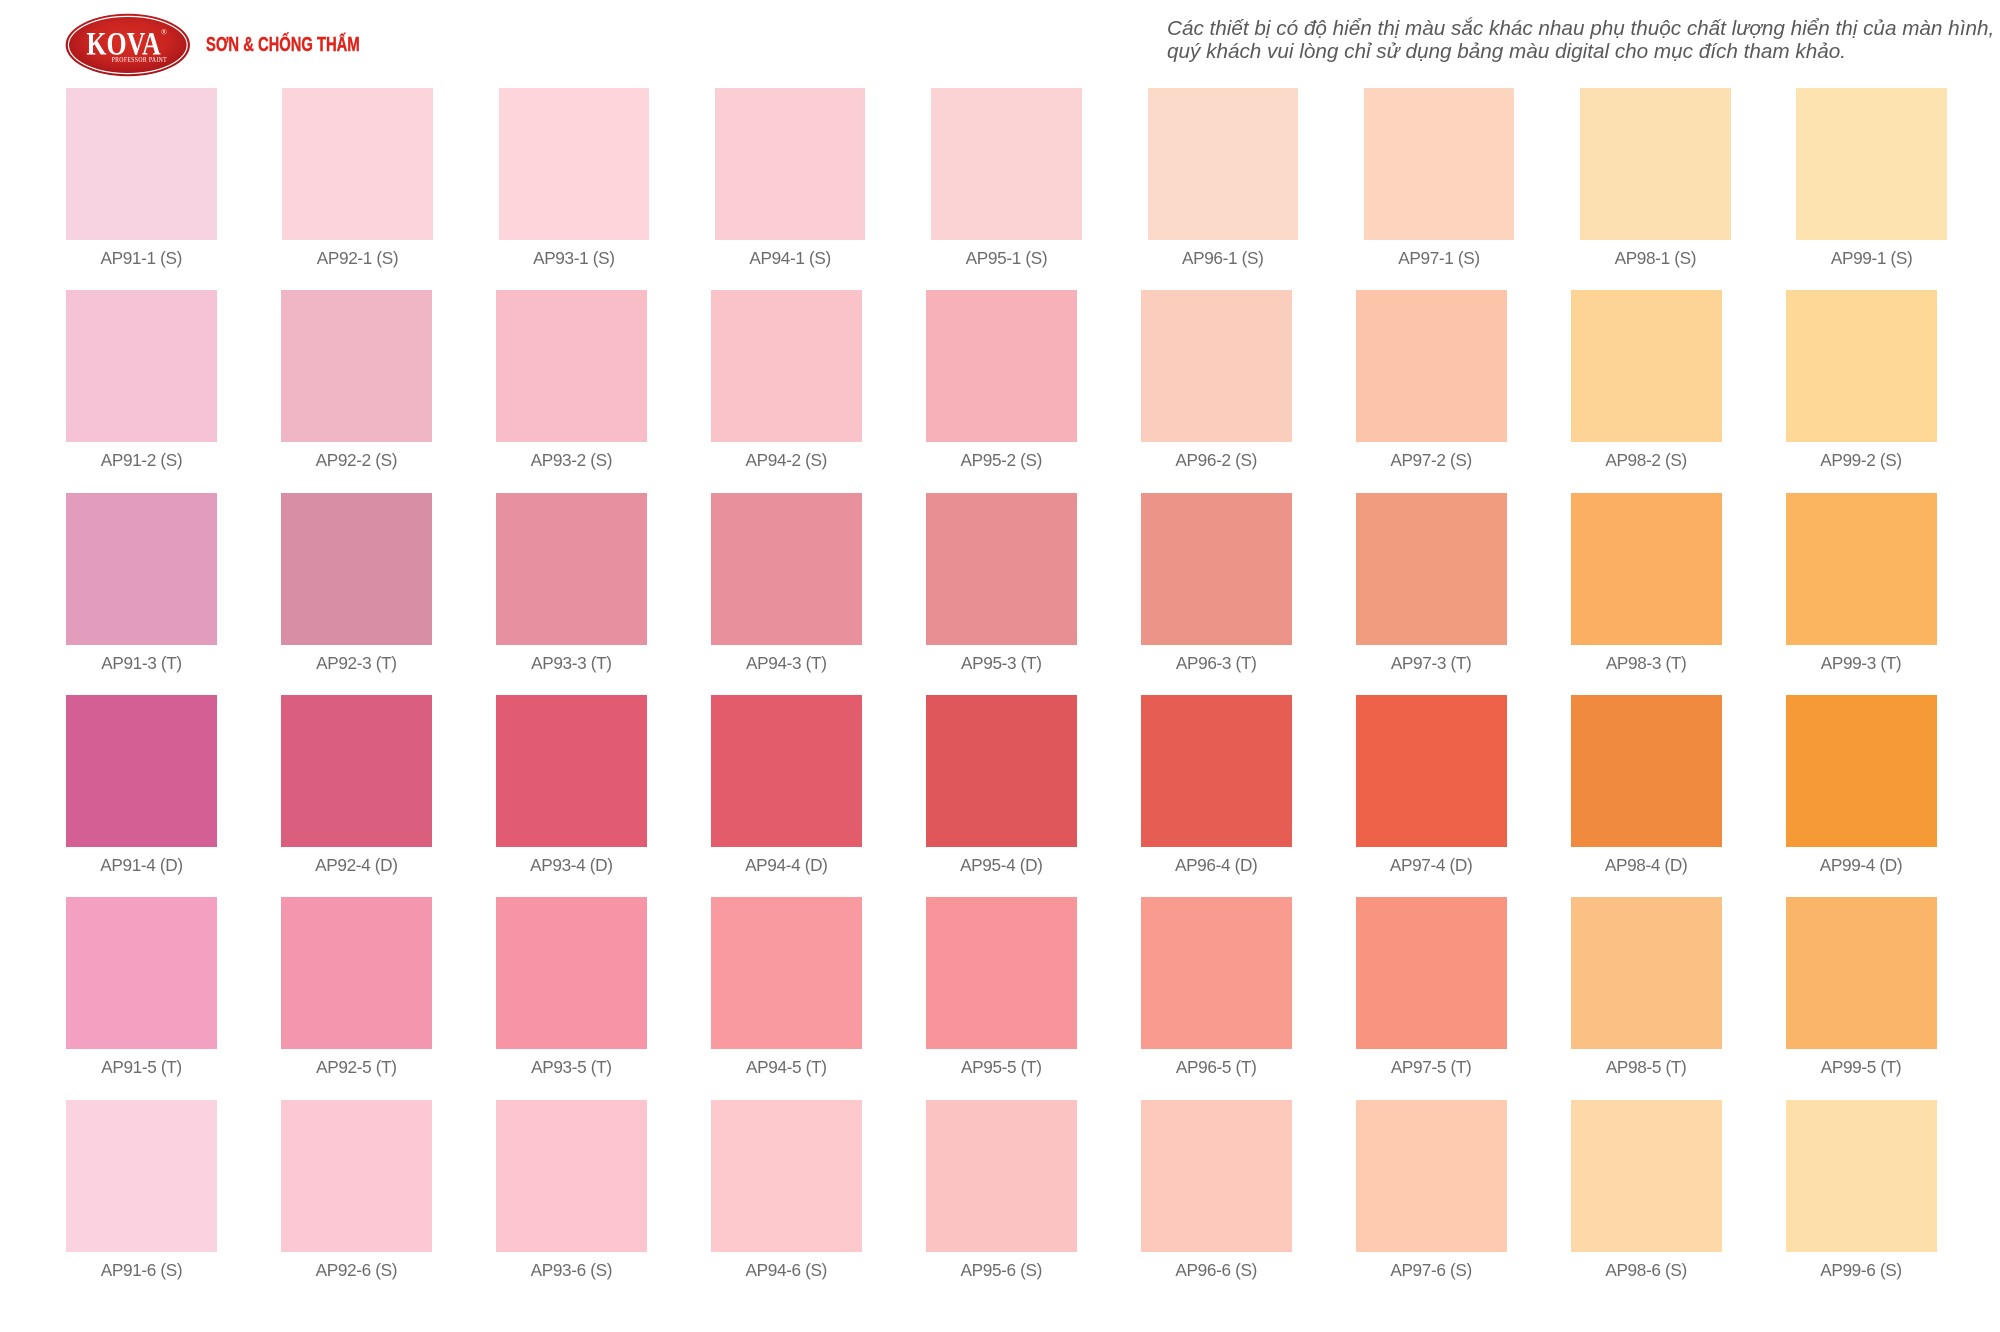  I want to click on svg-text: KOVA, so click(123, 44).